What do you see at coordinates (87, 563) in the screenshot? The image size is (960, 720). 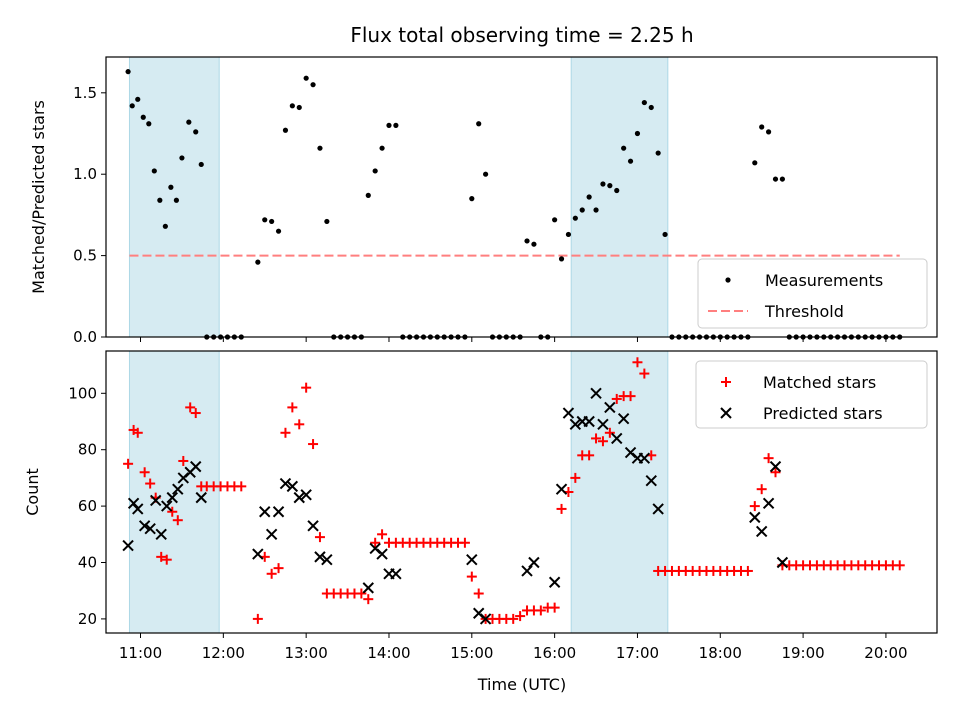 I see `y-tick-label: 40` at bounding box center [87, 563].